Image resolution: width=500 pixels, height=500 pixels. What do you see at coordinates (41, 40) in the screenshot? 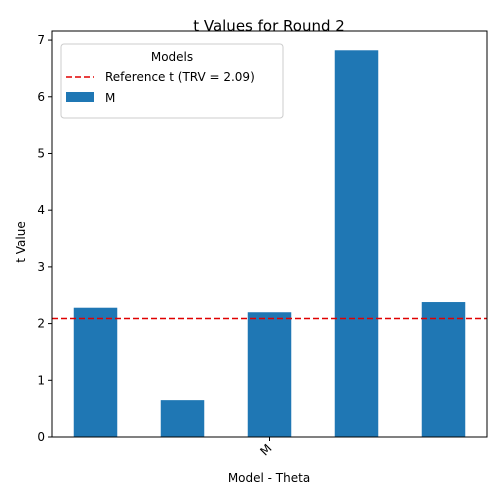
I see `y-tick-label-7: 7` at bounding box center [41, 40].